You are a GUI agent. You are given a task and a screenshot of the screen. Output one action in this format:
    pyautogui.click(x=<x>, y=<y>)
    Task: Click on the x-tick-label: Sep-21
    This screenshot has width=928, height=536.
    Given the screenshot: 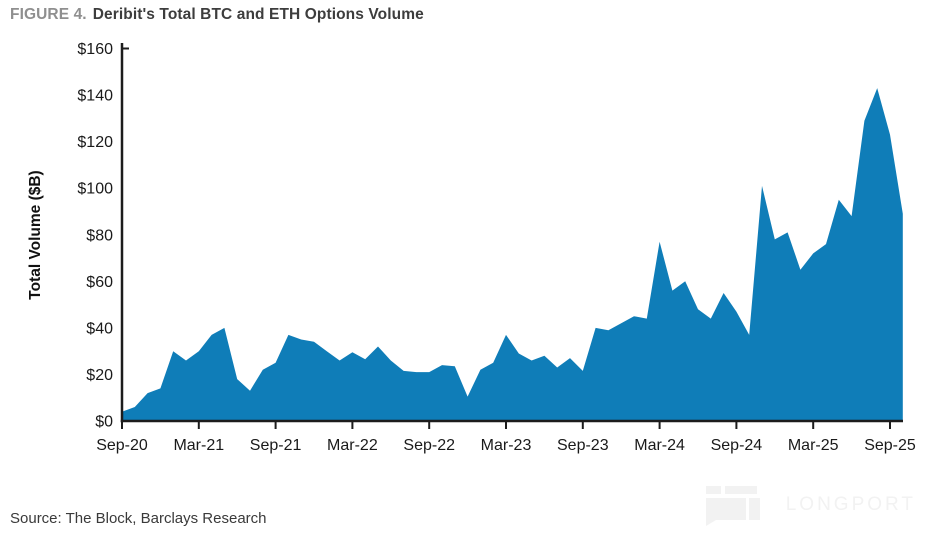 What is the action you would take?
    pyautogui.click(x=276, y=445)
    